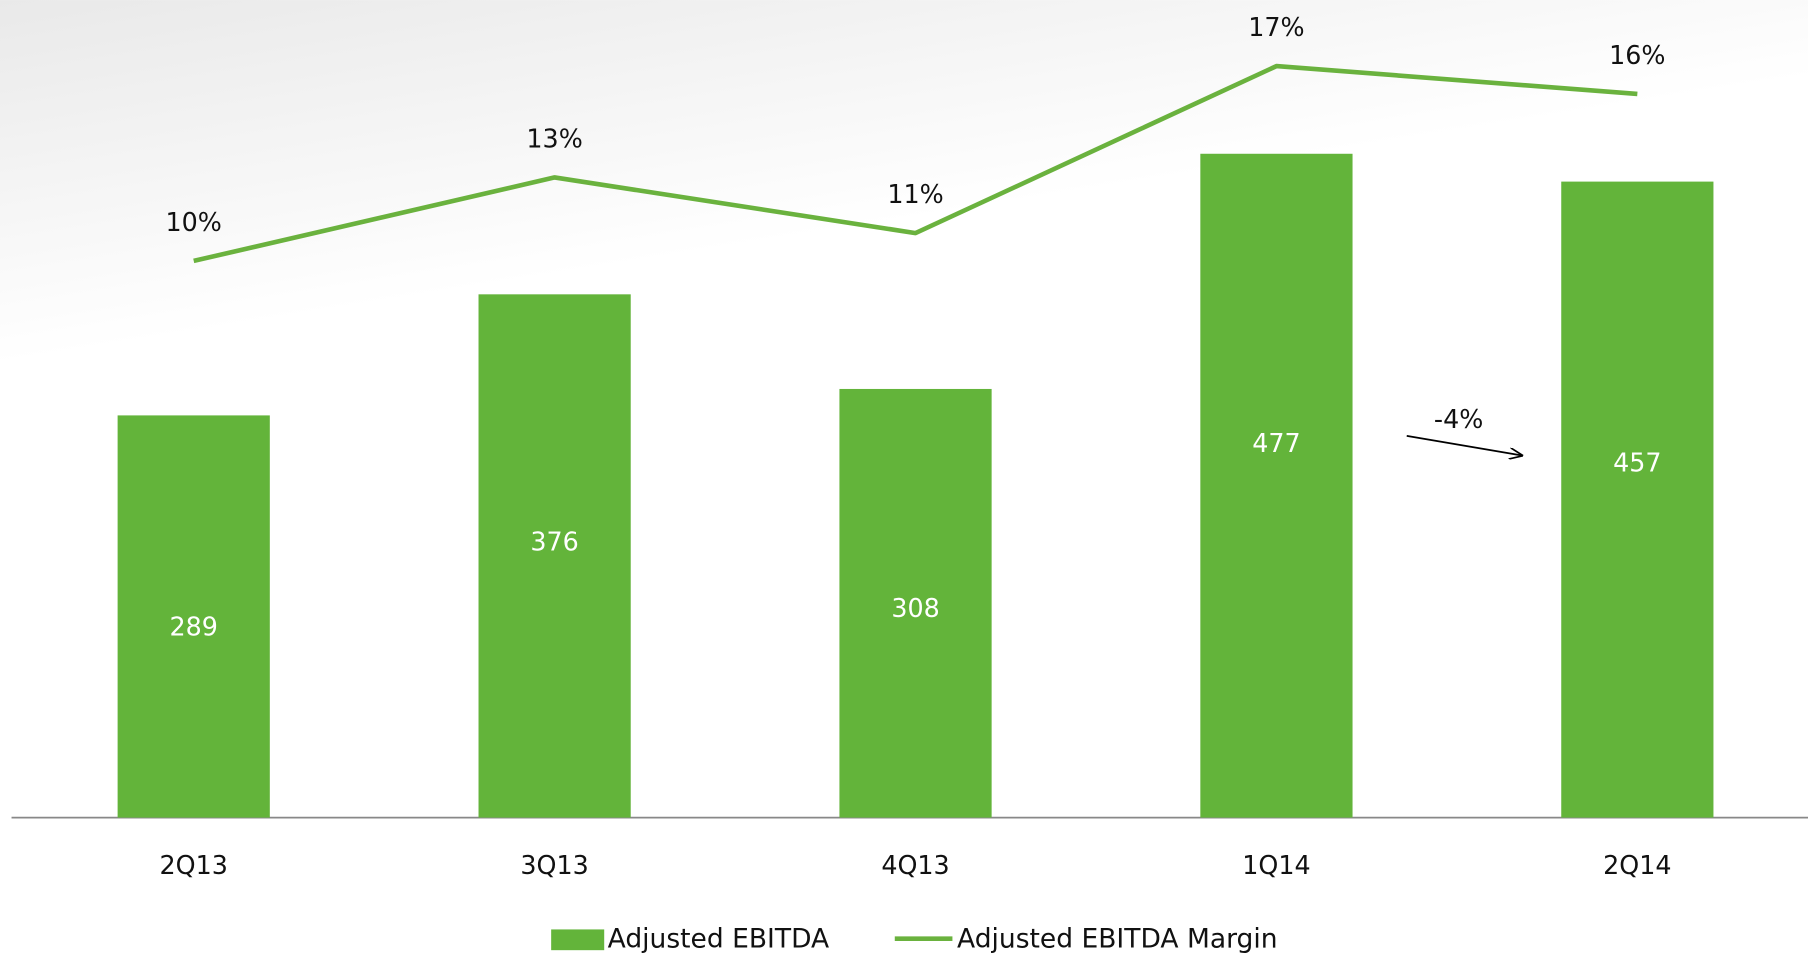 The height and width of the screenshot is (956, 1808). I want to click on line-value-label: 11%, so click(915, 194).